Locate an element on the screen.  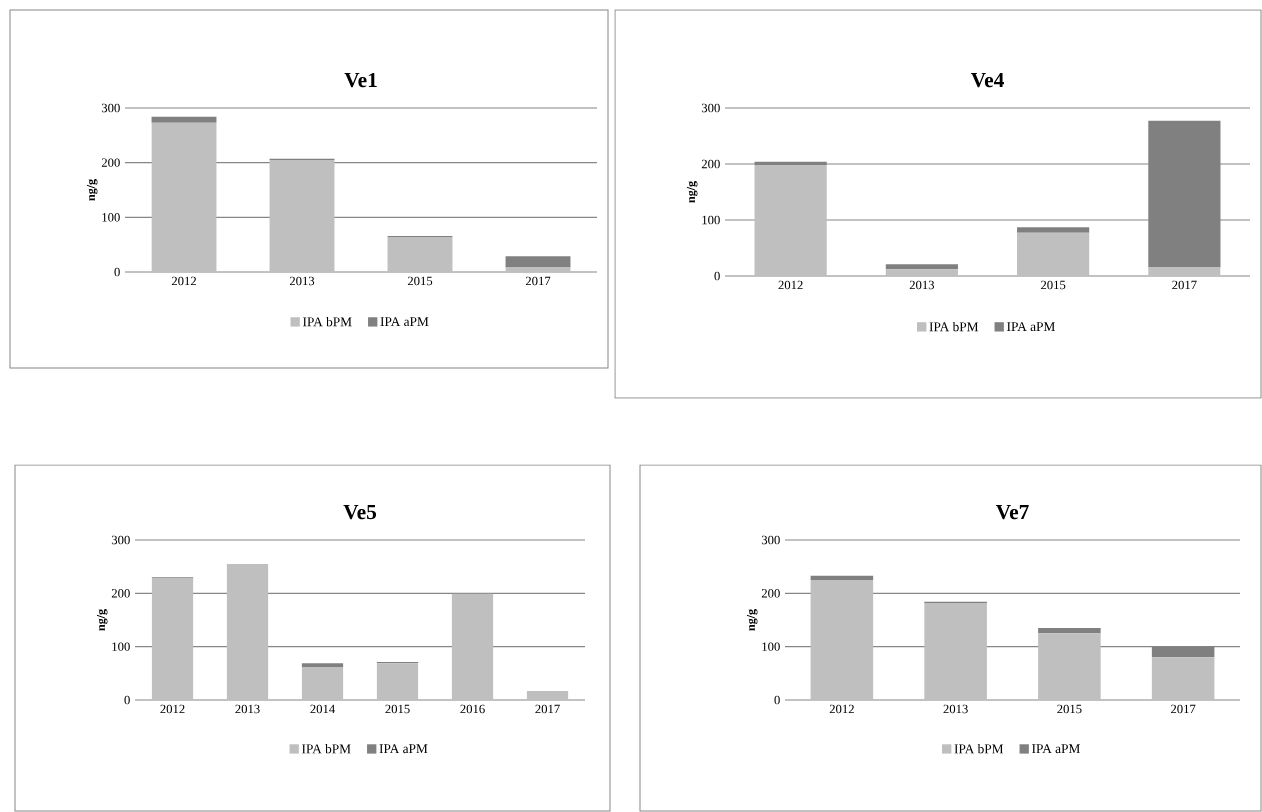
chart-title: Ve7 is located at coordinates (1012, 512).